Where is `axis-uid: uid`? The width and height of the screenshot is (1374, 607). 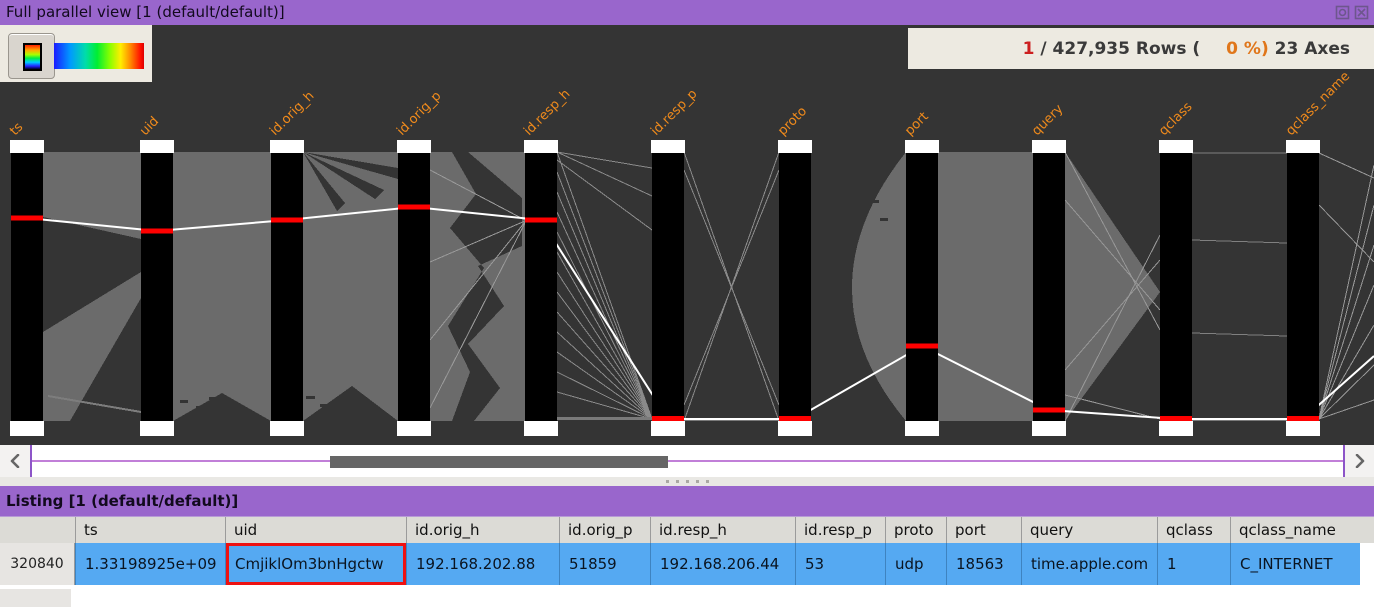 axis-uid: uid is located at coordinates (155, 275).